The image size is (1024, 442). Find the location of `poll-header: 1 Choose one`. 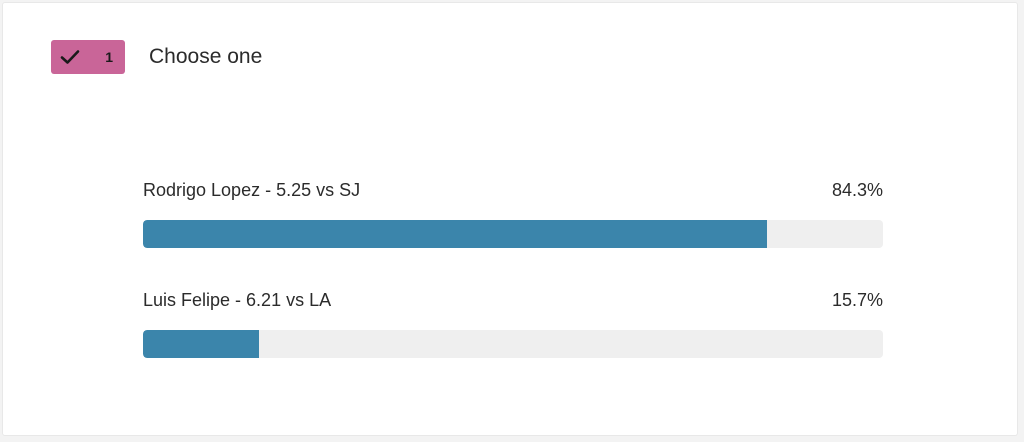

poll-header: 1 Choose one is located at coordinates (156, 57).